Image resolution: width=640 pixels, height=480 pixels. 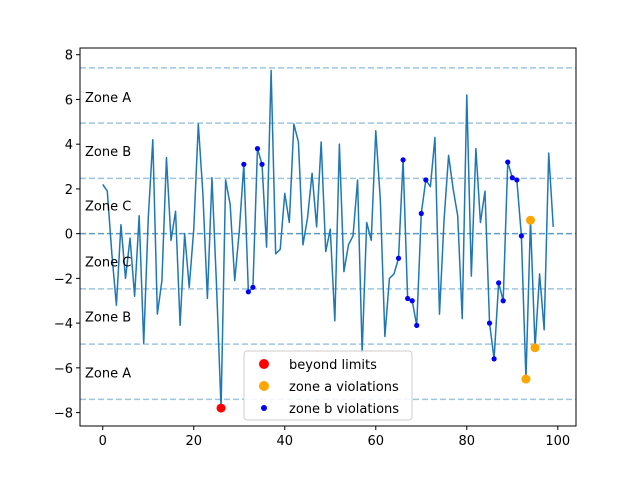 I want to click on legend-label-zone-b-violations: zone b violations, so click(x=344, y=409).